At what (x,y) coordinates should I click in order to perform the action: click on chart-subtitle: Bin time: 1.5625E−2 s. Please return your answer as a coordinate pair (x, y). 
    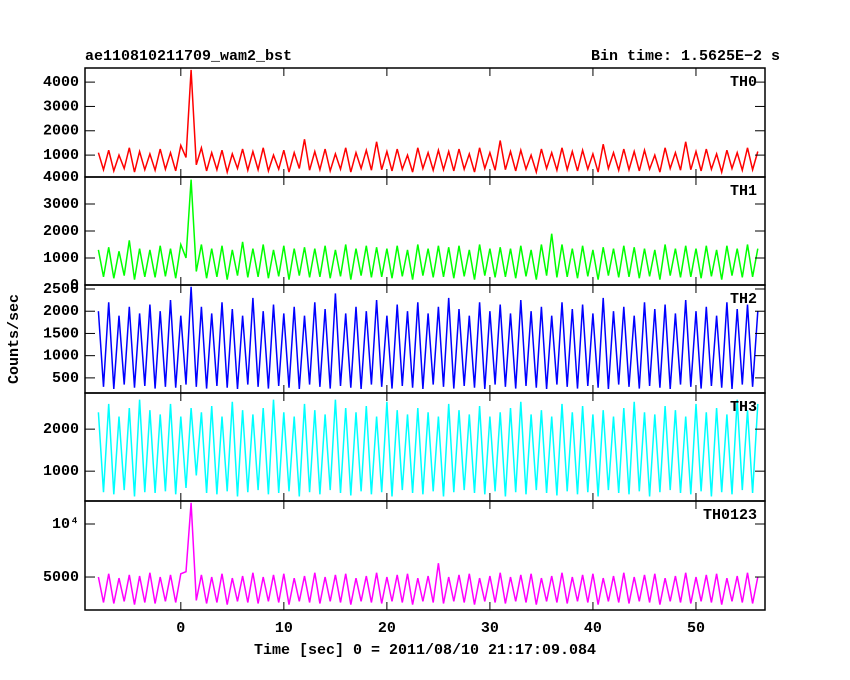
    Looking at the image, I should click on (685, 56).